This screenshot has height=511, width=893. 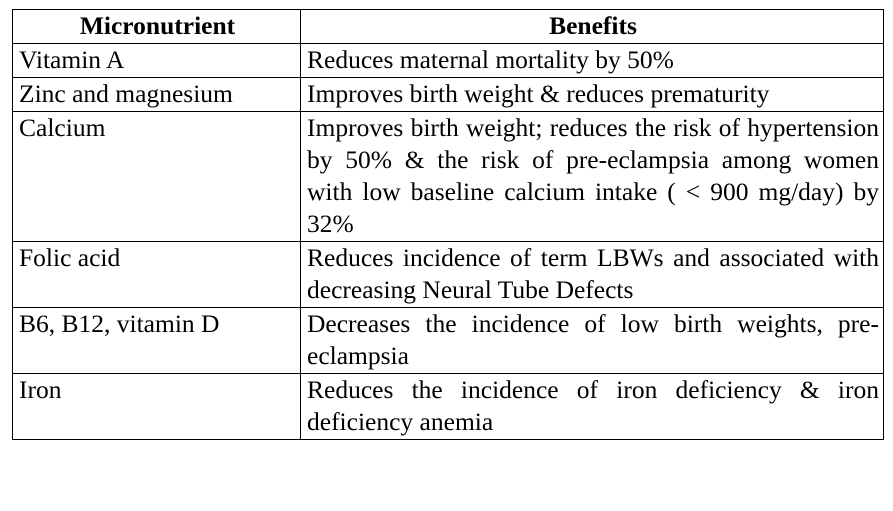 I want to click on micronutrient-cell: Vitamin A, so click(x=156, y=60).